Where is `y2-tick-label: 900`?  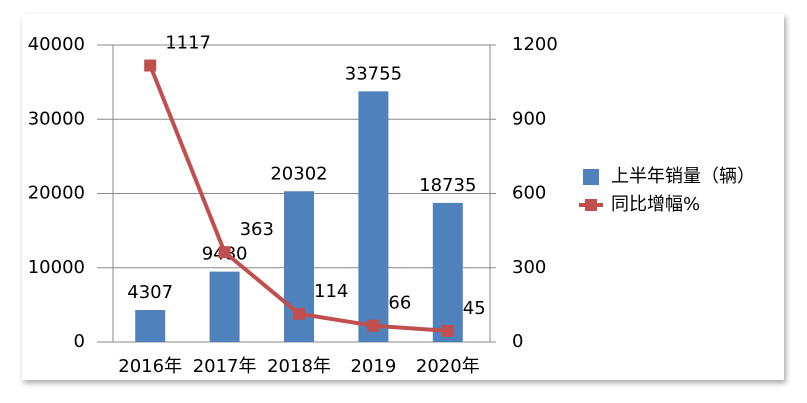
y2-tick-label: 900 is located at coordinates (529, 118).